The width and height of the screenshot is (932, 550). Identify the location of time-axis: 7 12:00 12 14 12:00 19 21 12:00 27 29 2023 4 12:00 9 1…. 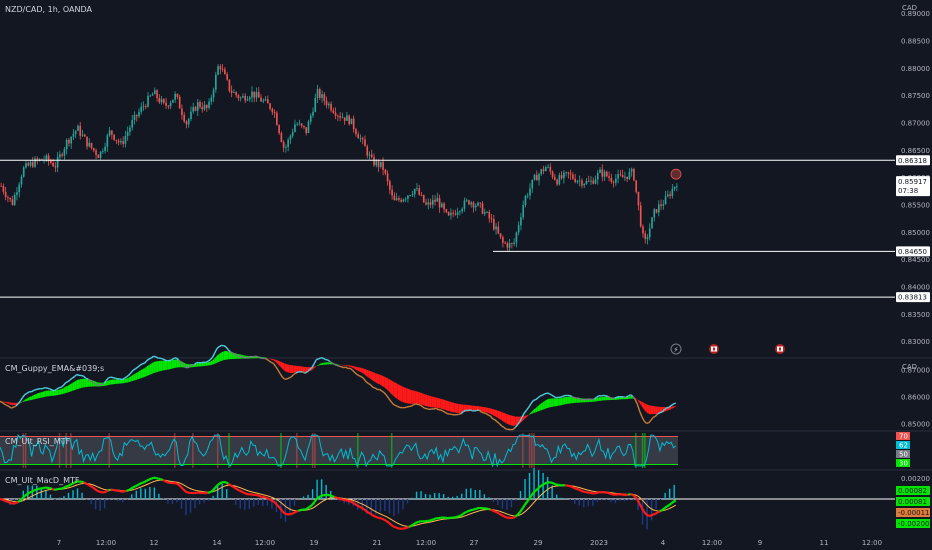
(469, 543).